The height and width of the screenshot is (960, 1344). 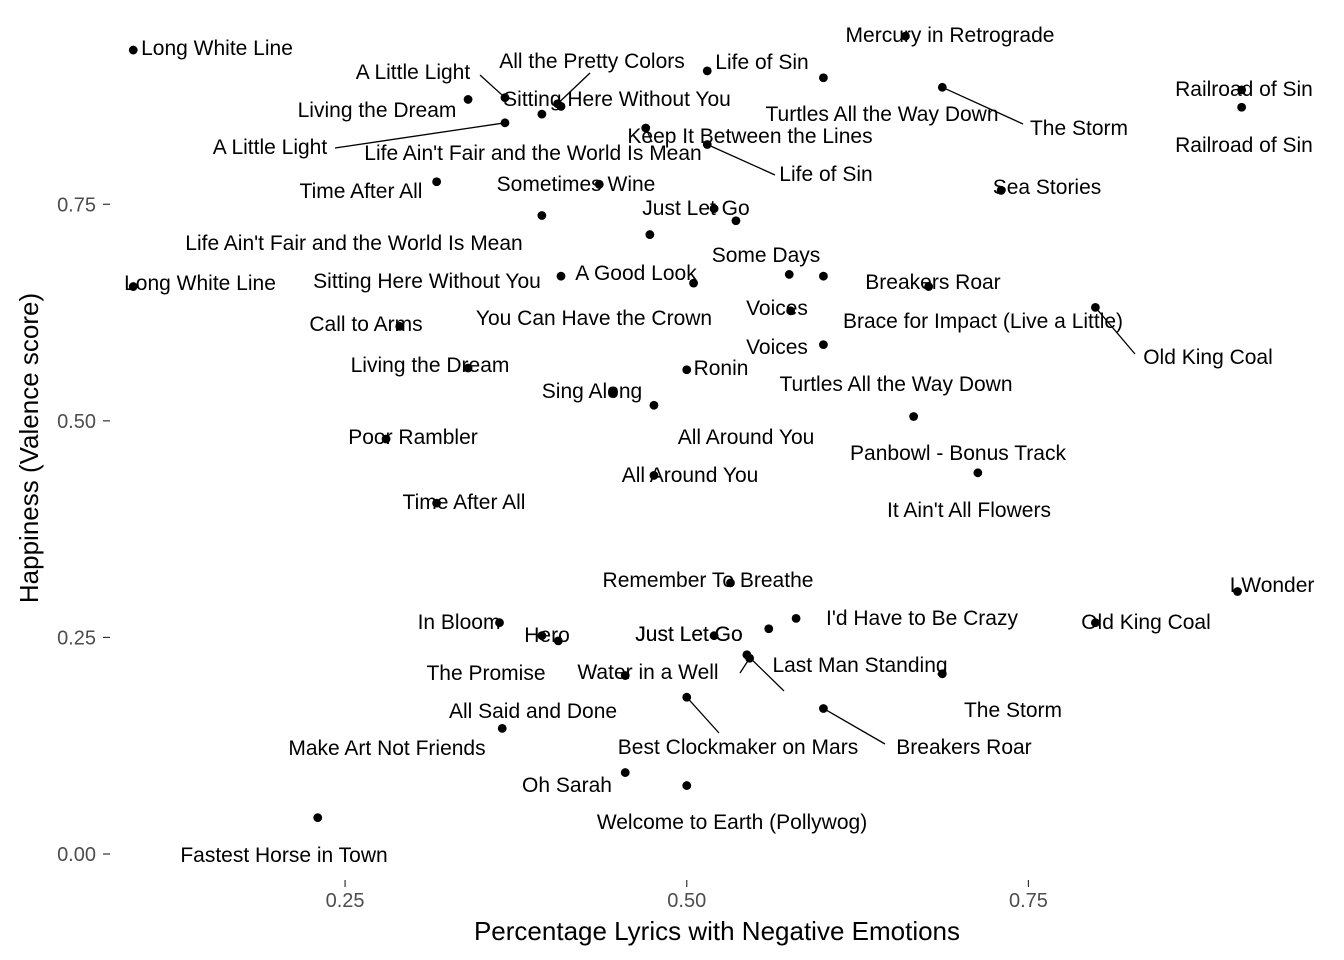 I want to click on point-label: Best Clockmaker on Mars, so click(x=738, y=747).